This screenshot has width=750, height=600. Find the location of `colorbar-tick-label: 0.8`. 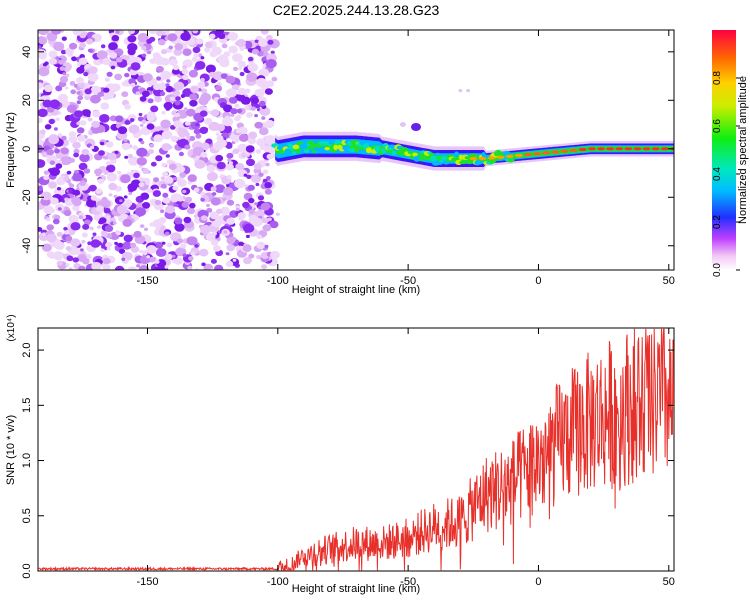

colorbar-tick-label: 0.8 is located at coordinates (717, 78).